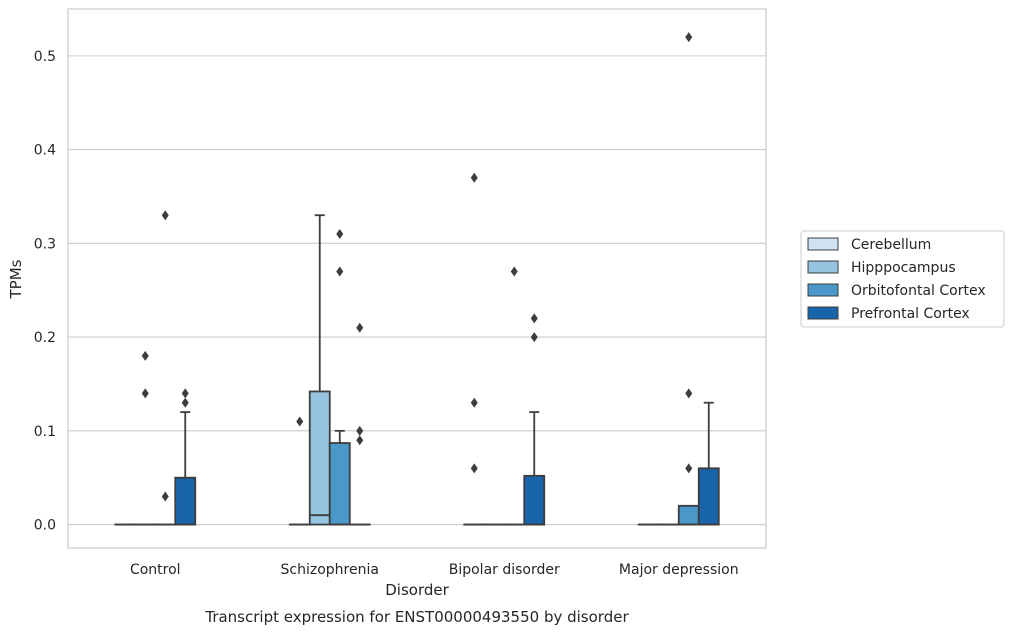  I want to click on x-tick-label: Schizophrenia, so click(330, 570).